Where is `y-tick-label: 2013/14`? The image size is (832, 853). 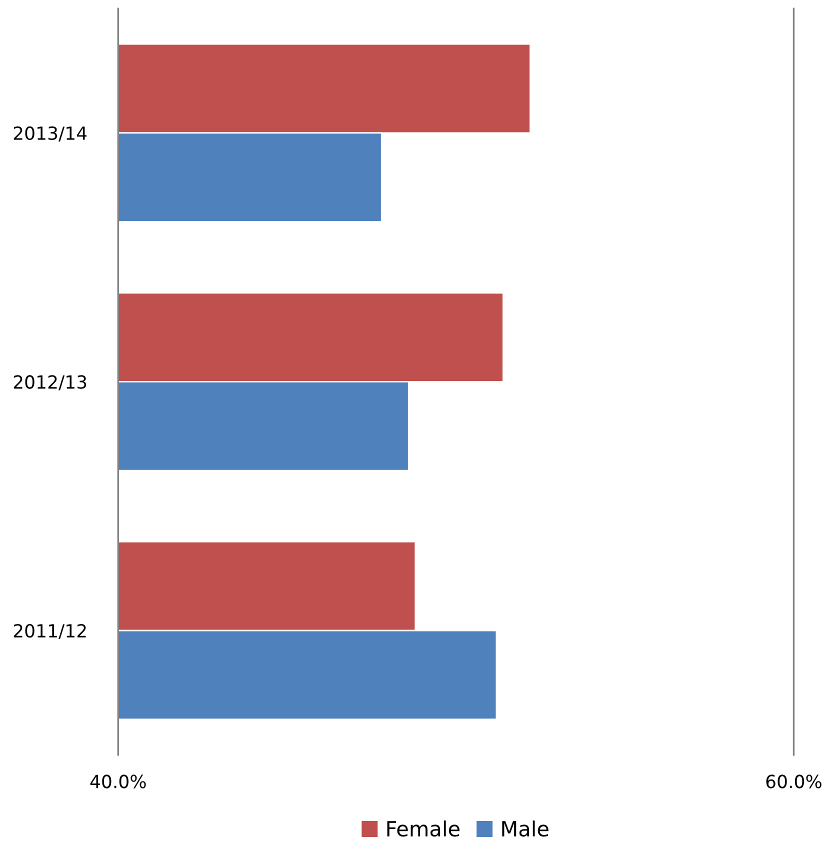
y-tick-label: 2013/14 is located at coordinates (50, 134).